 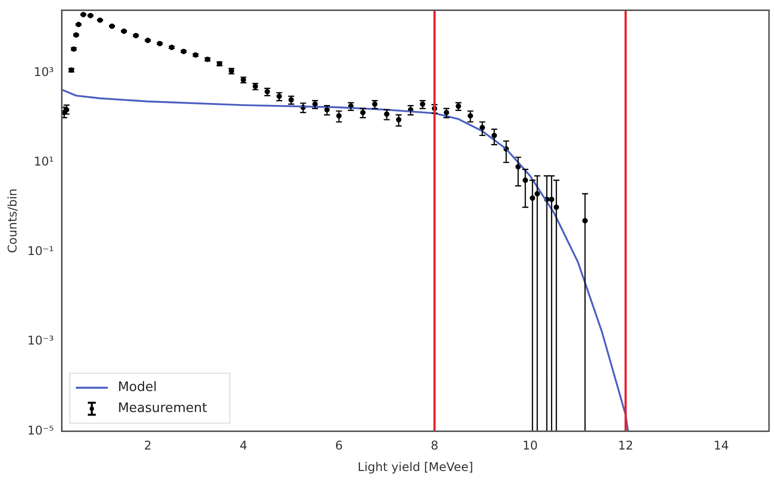 I want to click on legend-label: Measurement, so click(x=163, y=408).